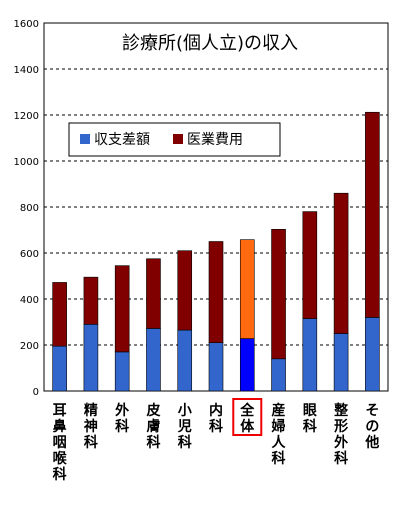 The width and height of the screenshot is (412, 506). I want to click on x-tick-label: 鼻, so click(60, 426).